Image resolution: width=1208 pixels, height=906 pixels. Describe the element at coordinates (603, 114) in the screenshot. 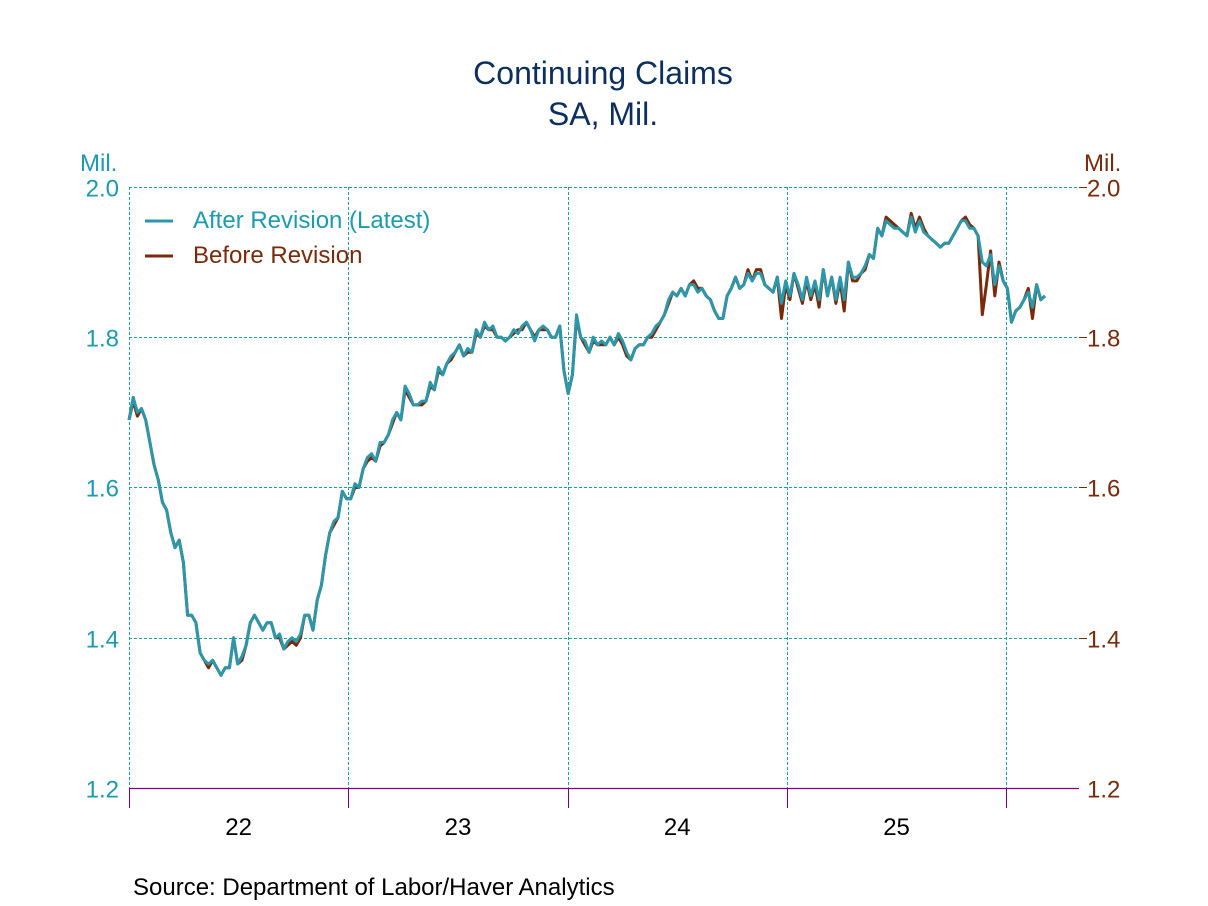

I see `subtitle-text: SA, Mil.` at that location.